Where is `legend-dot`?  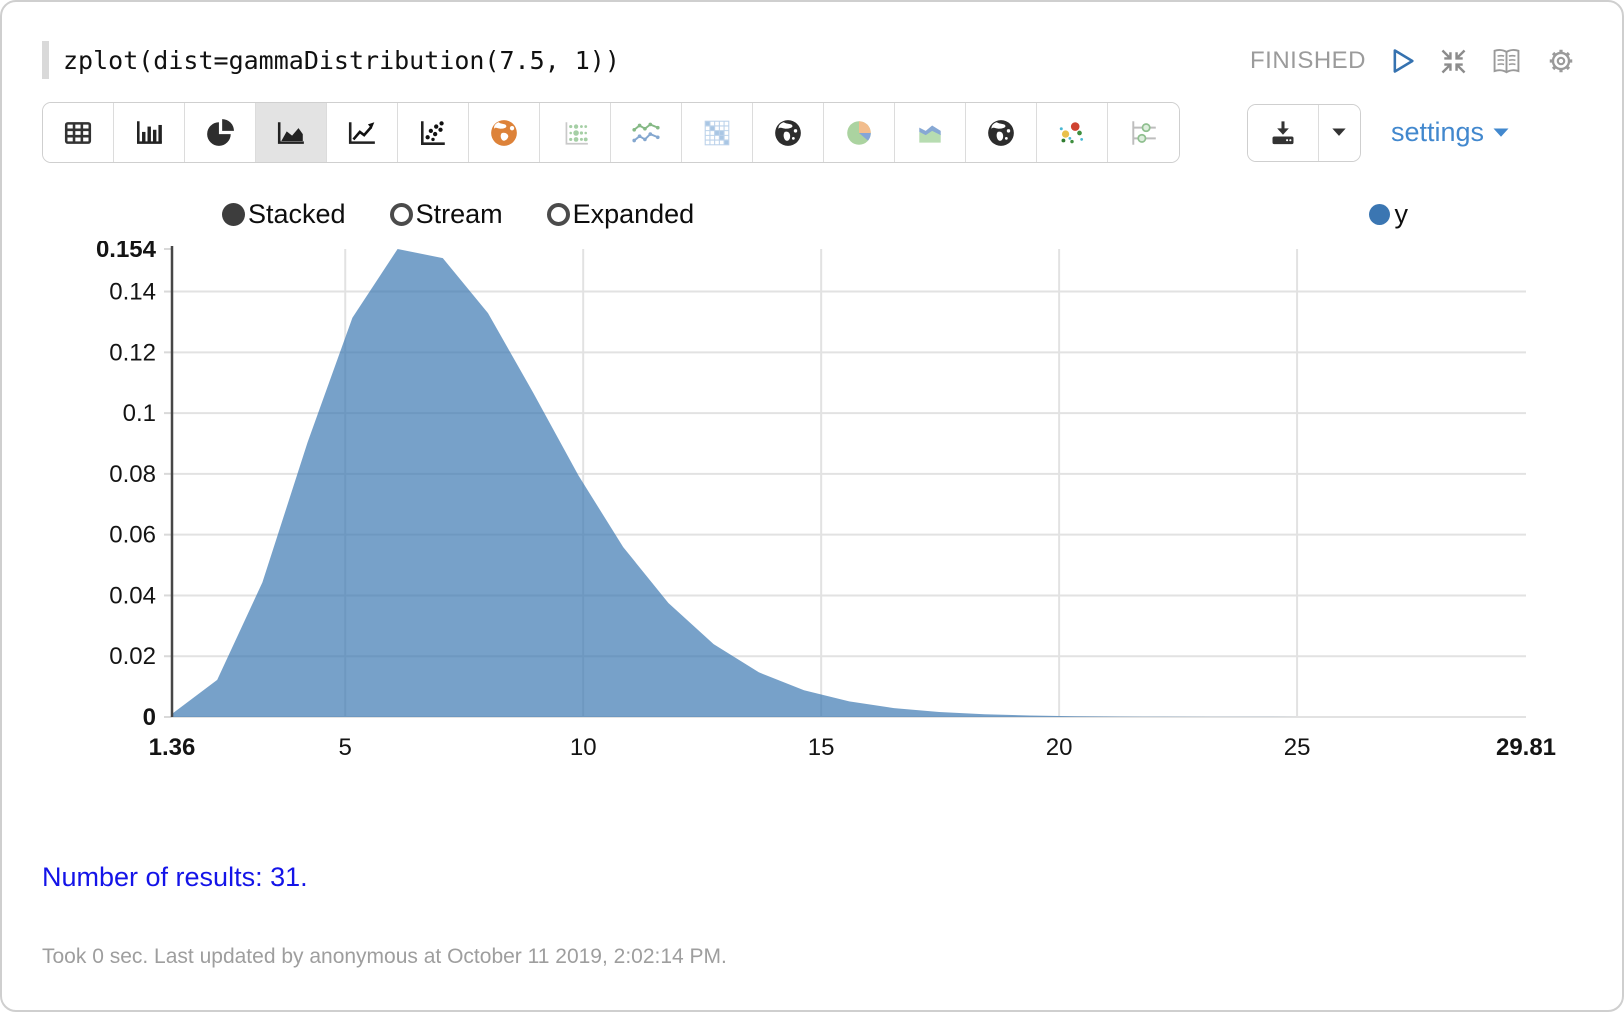
legend-dot is located at coordinates (1379, 214).